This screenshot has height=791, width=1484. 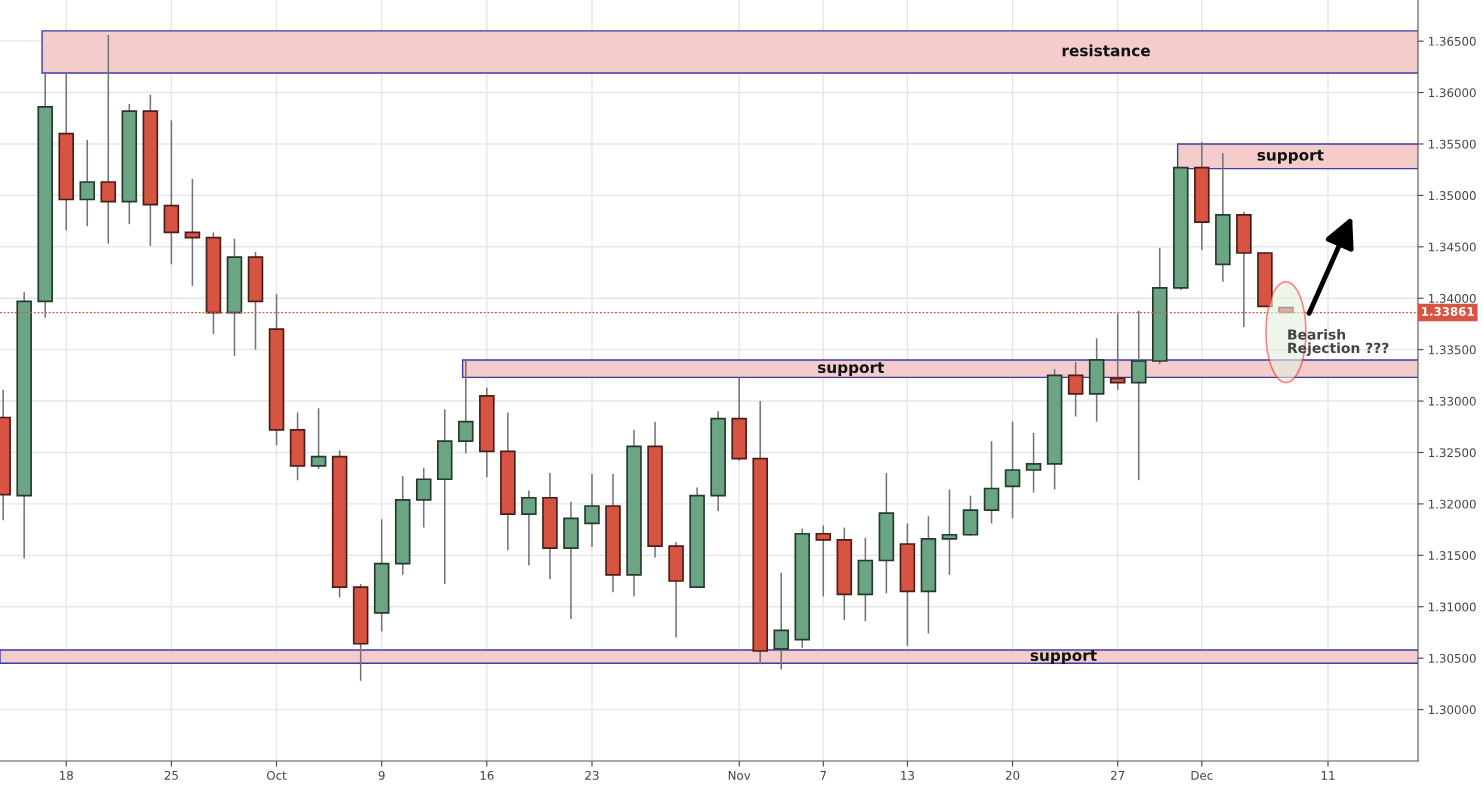 I want to click on x-tick-label: 11, so click(x=1328, y=775).